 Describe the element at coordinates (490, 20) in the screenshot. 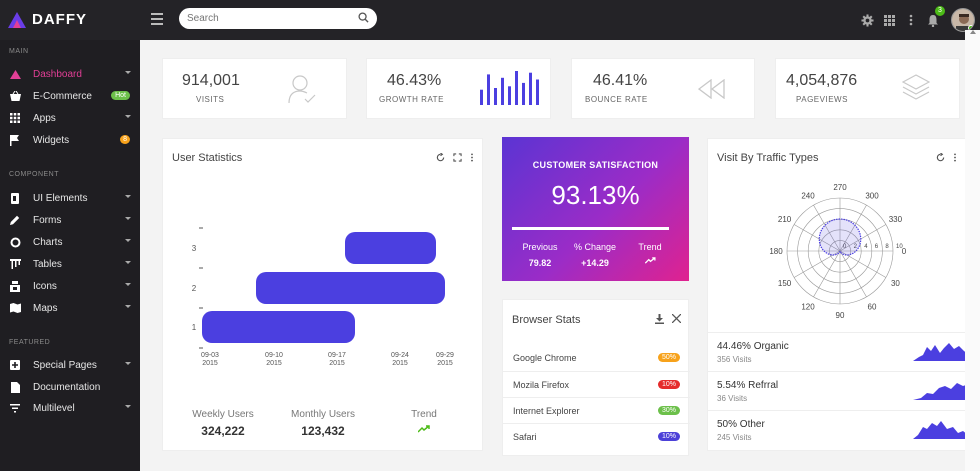

I see `top-bar: DAFFY 3` at that location.